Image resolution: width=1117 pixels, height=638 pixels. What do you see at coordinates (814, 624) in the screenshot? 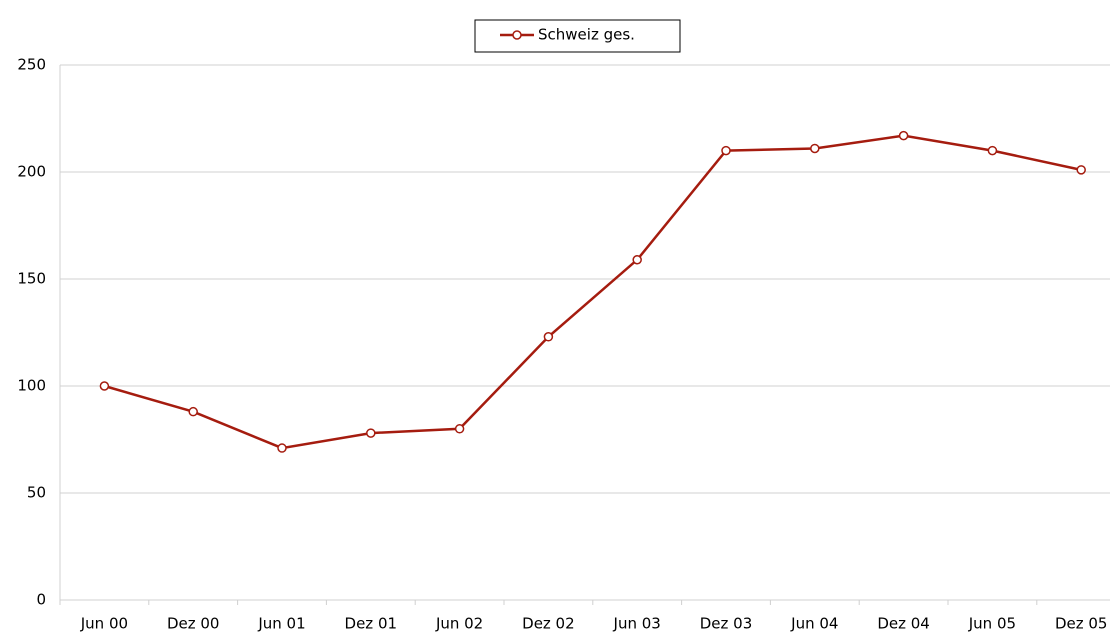
I see `x-tick-label: Jun 04` at bounding box center [814, 624].